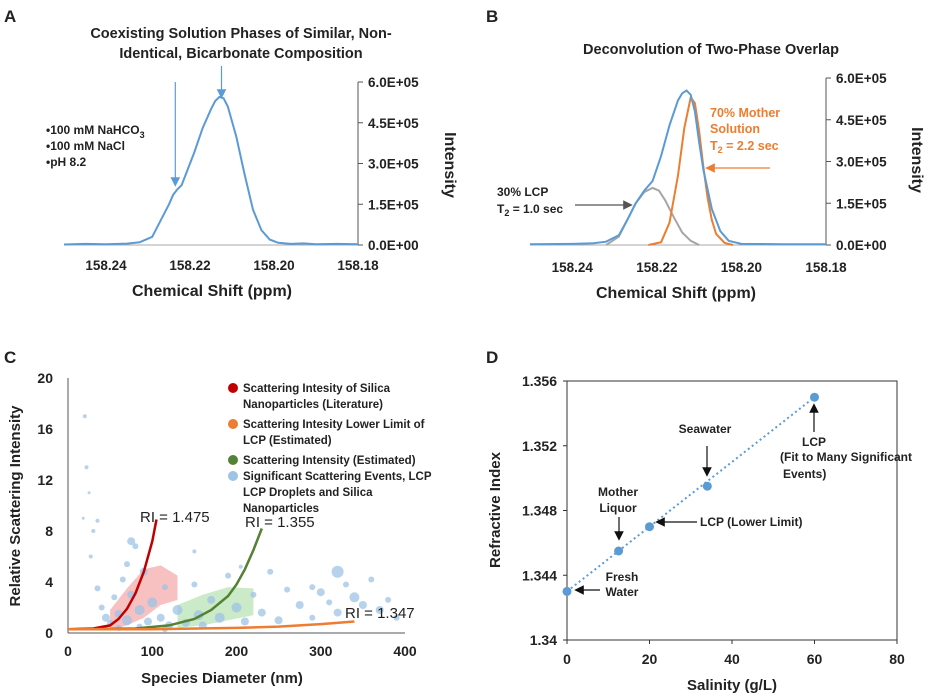  I want to click on panel-c-ytick-label: 20, so click(45, 378).